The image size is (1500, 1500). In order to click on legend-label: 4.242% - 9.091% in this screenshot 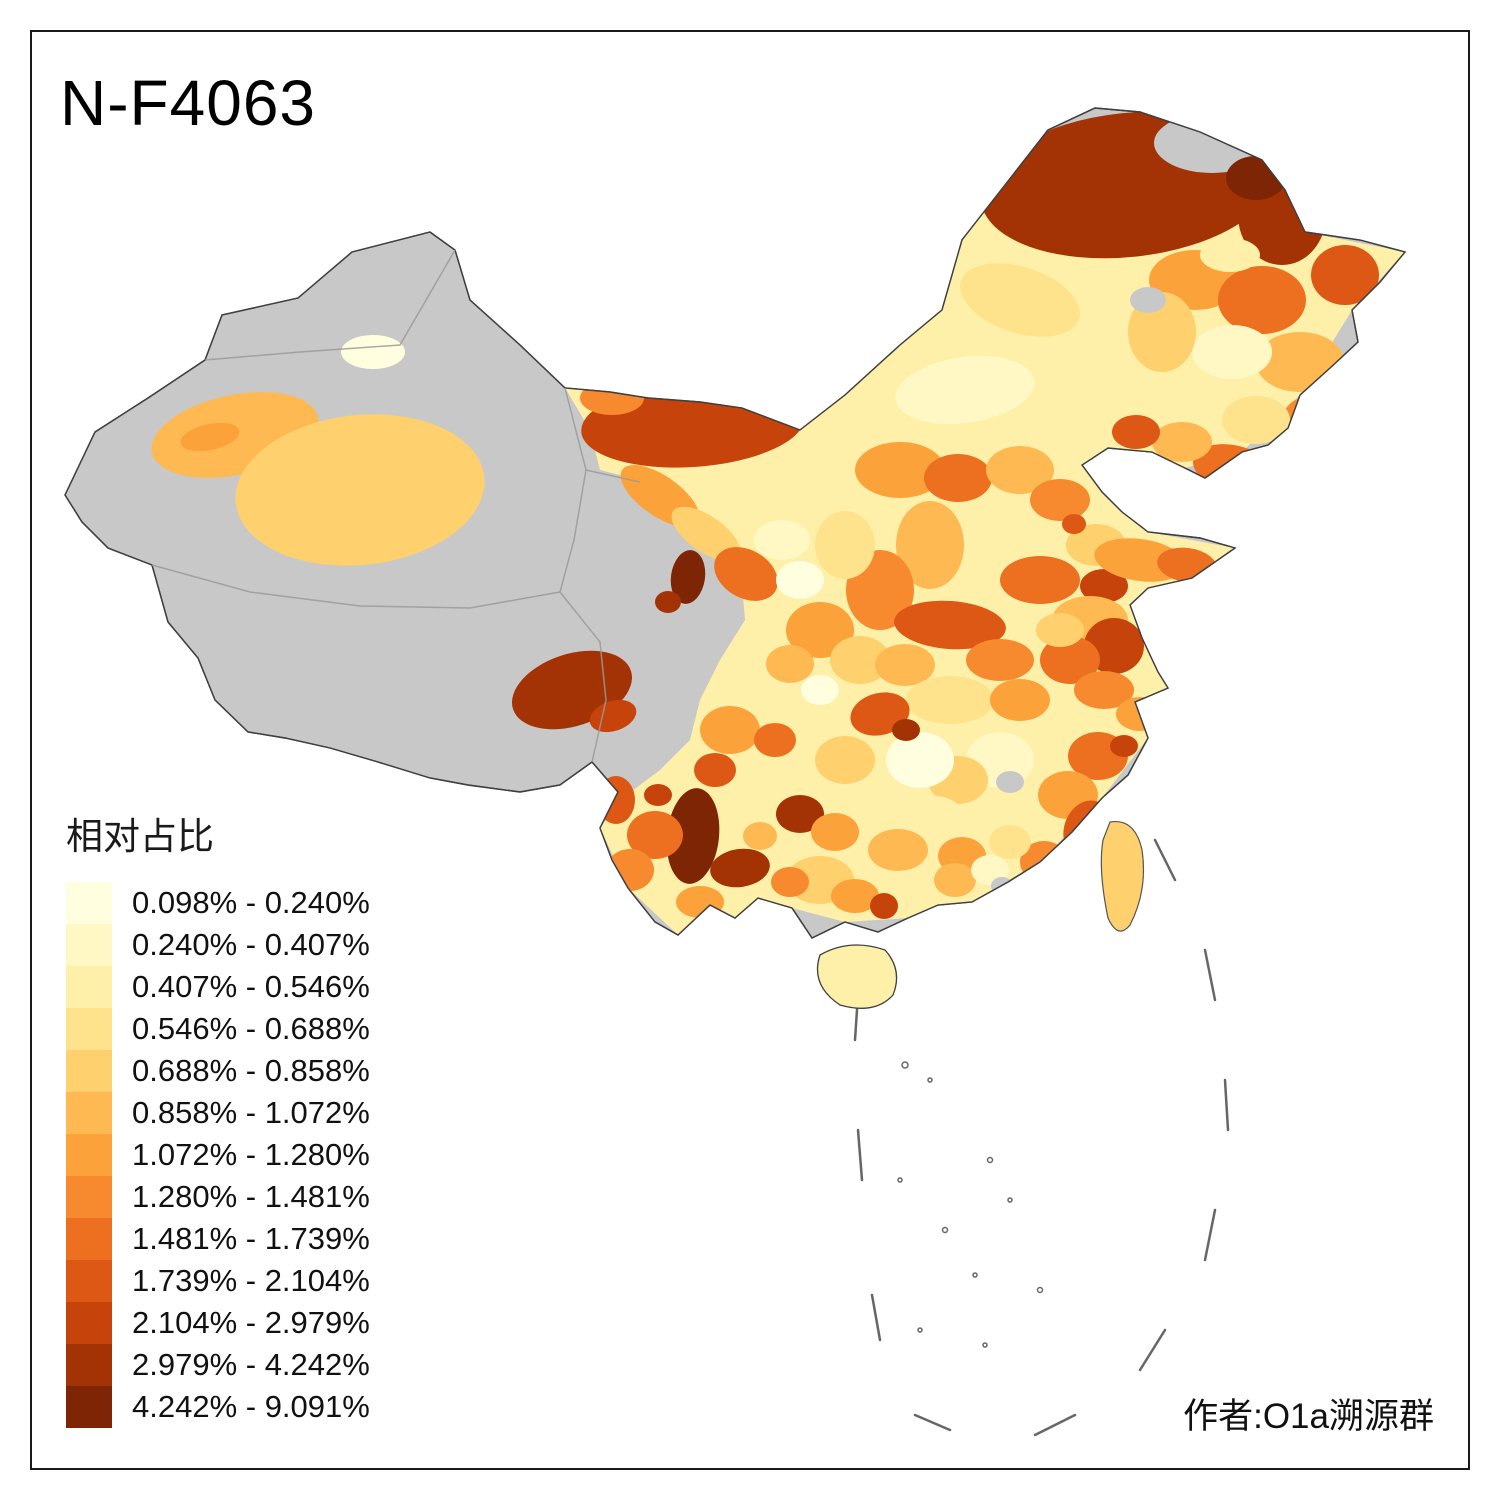, I will do `click(251, 1406)`.